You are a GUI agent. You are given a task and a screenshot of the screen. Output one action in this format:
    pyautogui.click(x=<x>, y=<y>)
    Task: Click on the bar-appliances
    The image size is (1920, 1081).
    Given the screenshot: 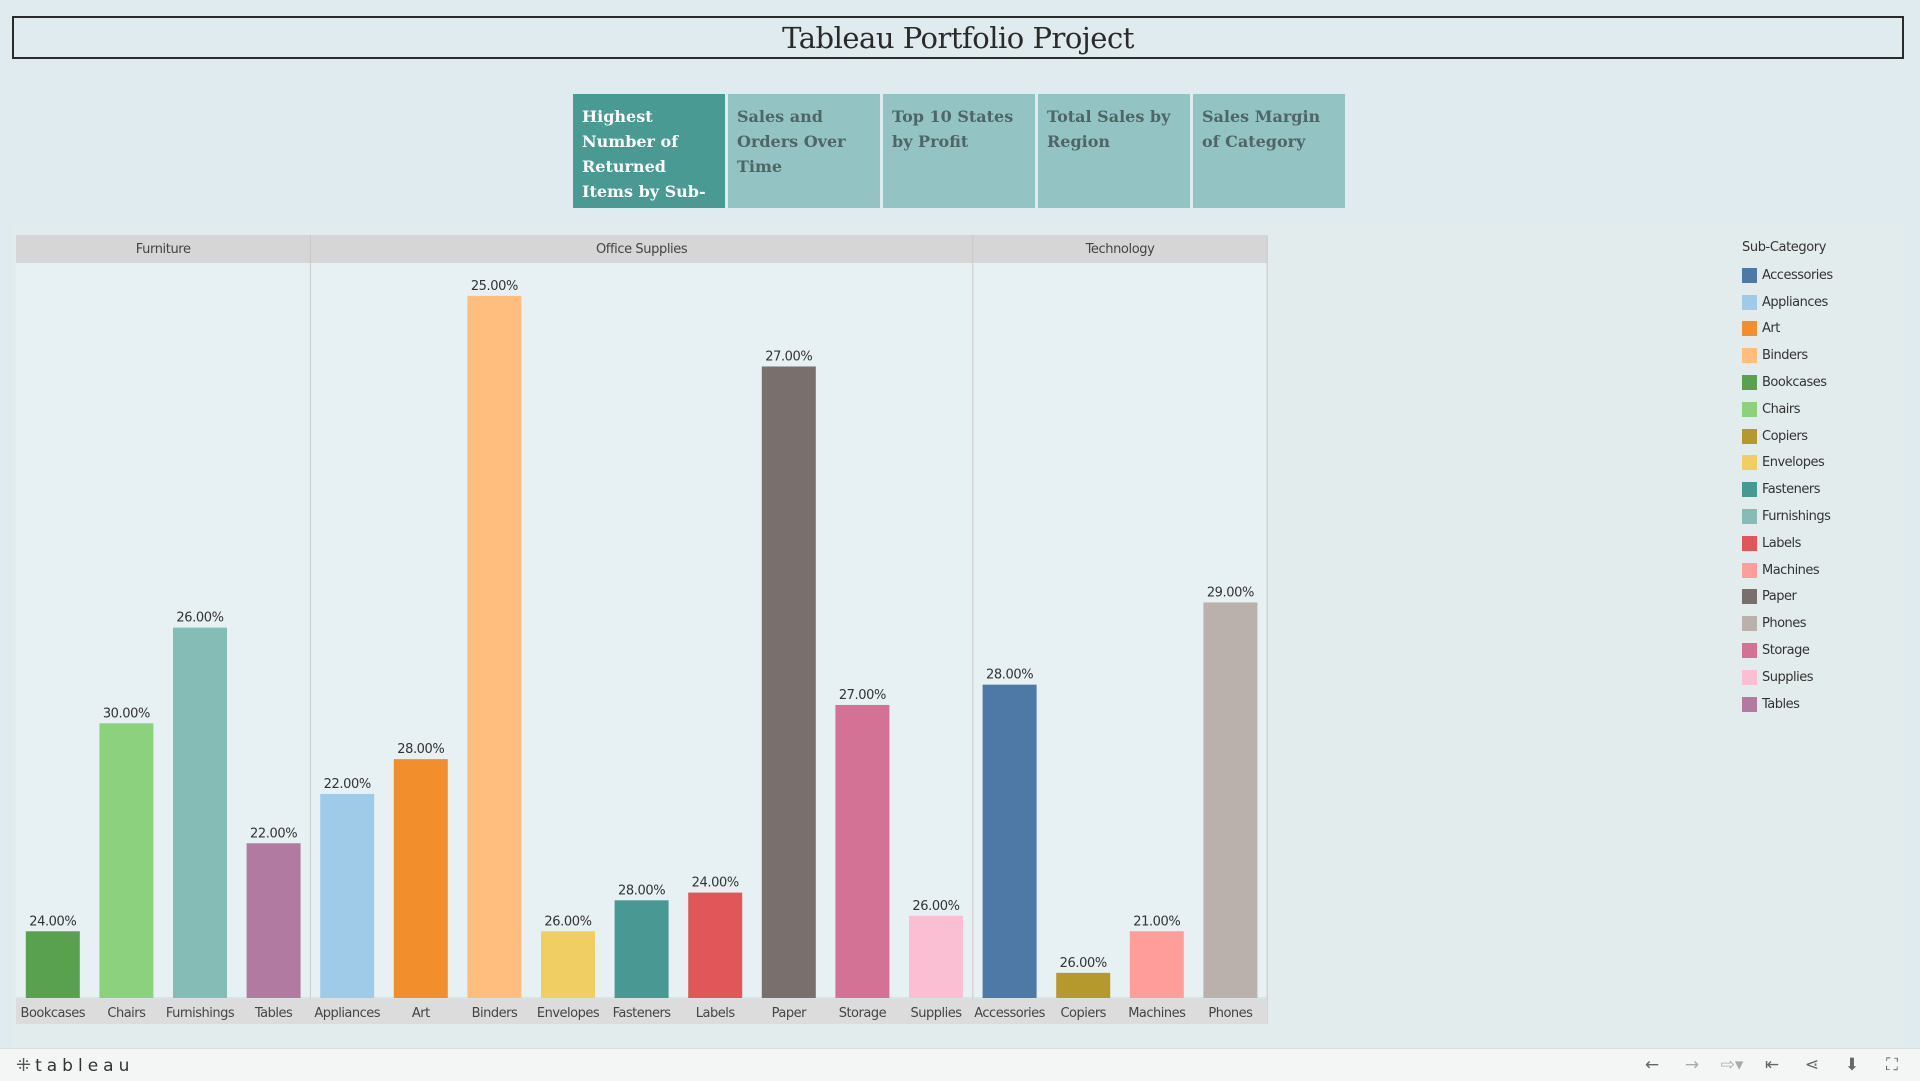 What is the action you would take?
    pyautogui.click(x=347, y=895)
    